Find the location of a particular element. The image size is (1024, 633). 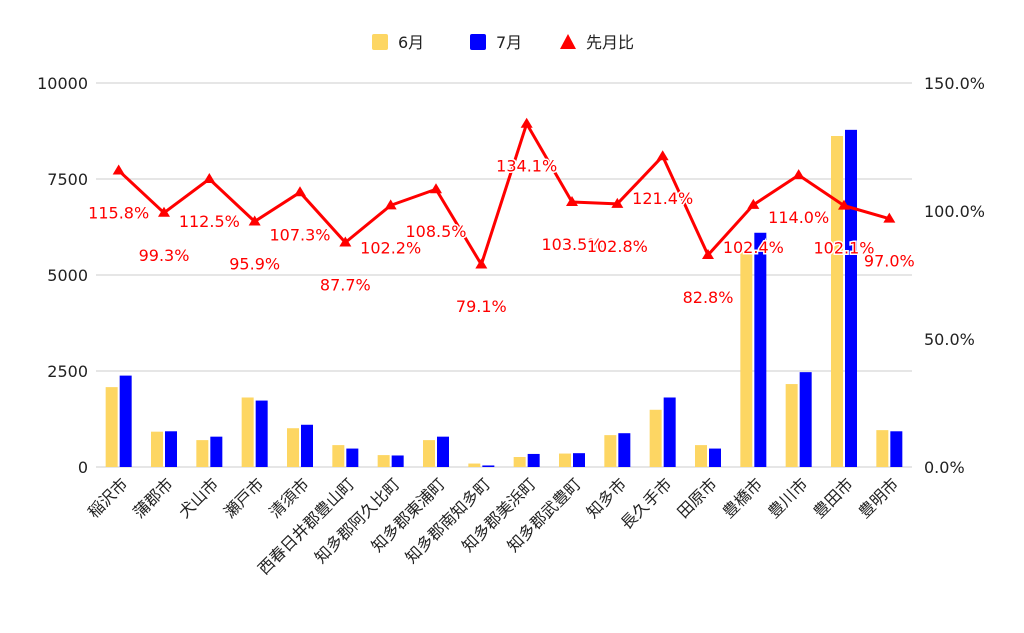

x-tick-label: 豊川市 is located at coordinates (787, 497).